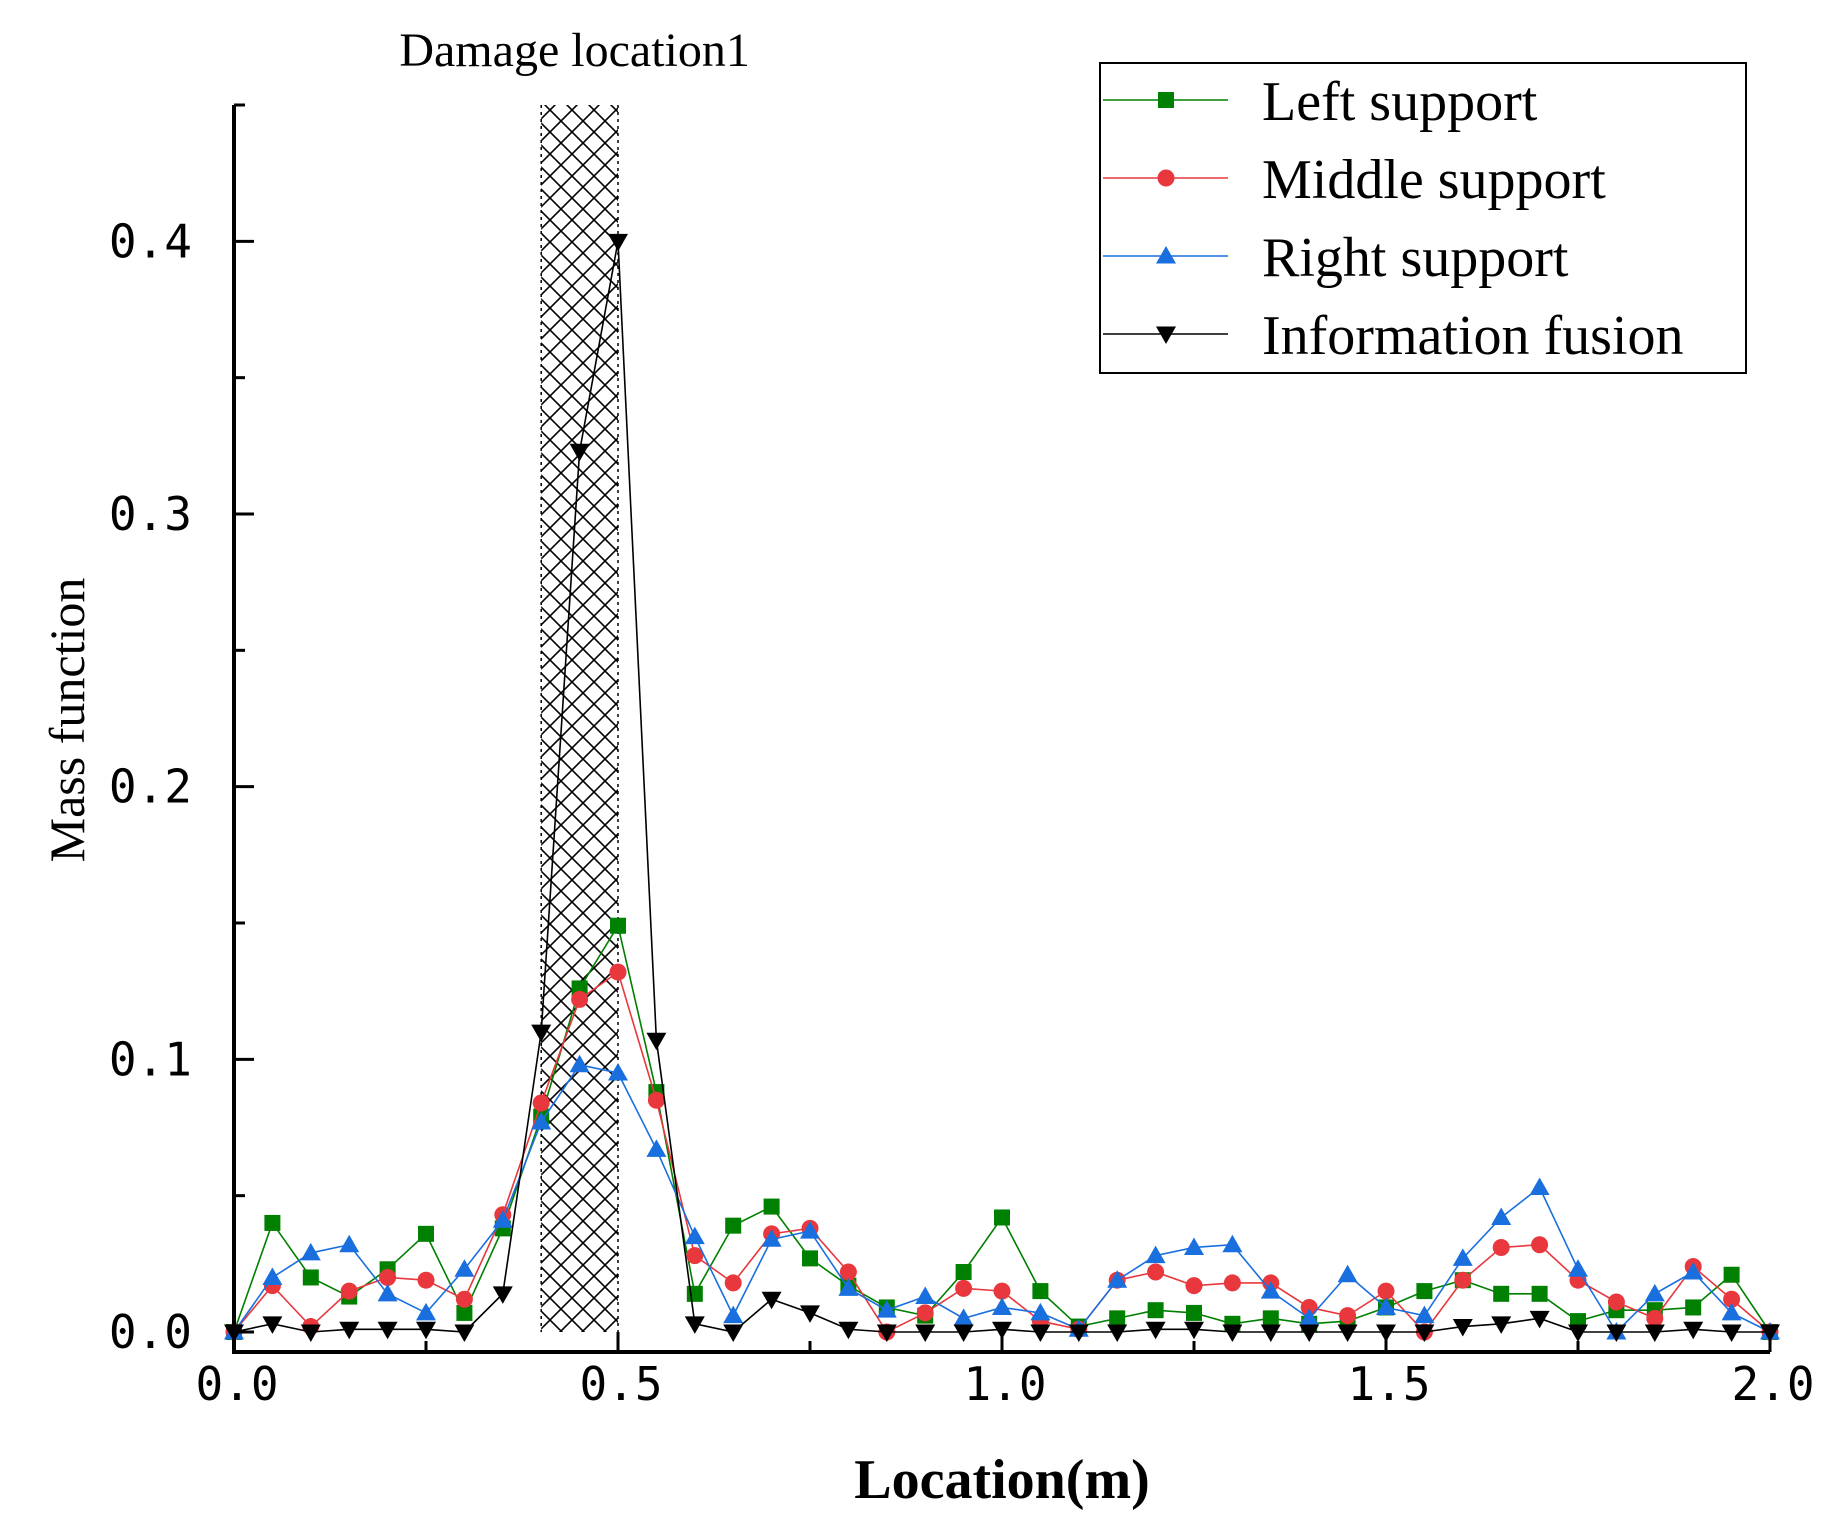 Image resolution: width=1836 pixels, height=1540 pixels. What do you see at coordinates (150, 1332) in the screenshot?
I see `y-tick-label: 0.0` at bounding box center [150, 1332].